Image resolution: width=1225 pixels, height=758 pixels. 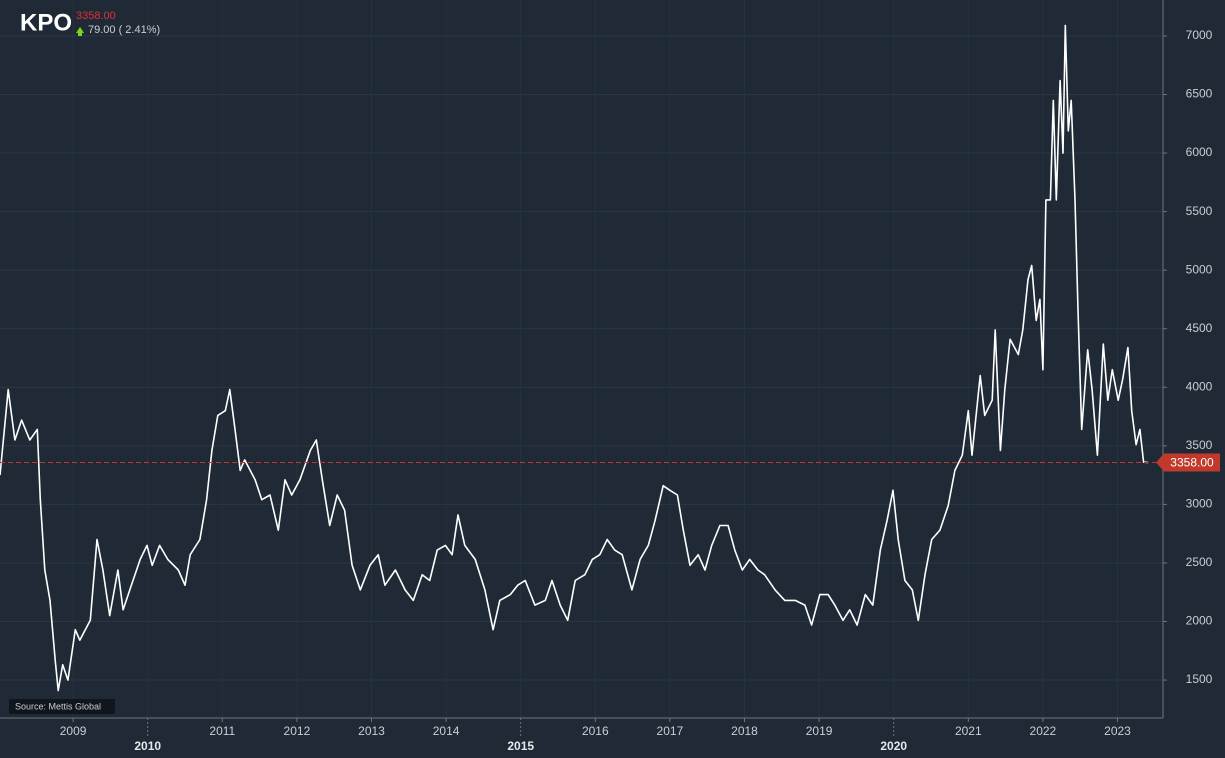 What do you see at coordinates (968, 731) in the screenshot?
I see `x-tick-label: 2021` at bounding box center [968, 731].